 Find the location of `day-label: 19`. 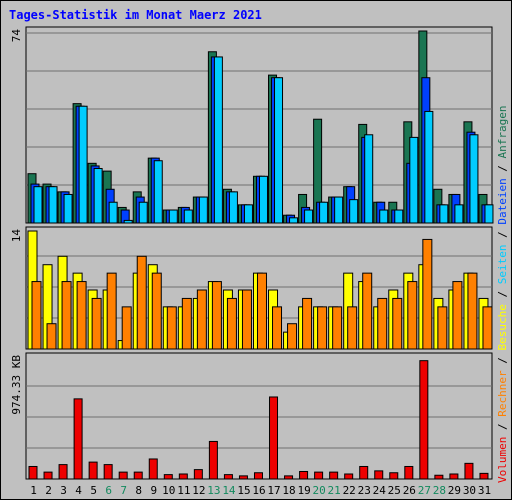

day-label: 19 is located at coordinates (303, 490).